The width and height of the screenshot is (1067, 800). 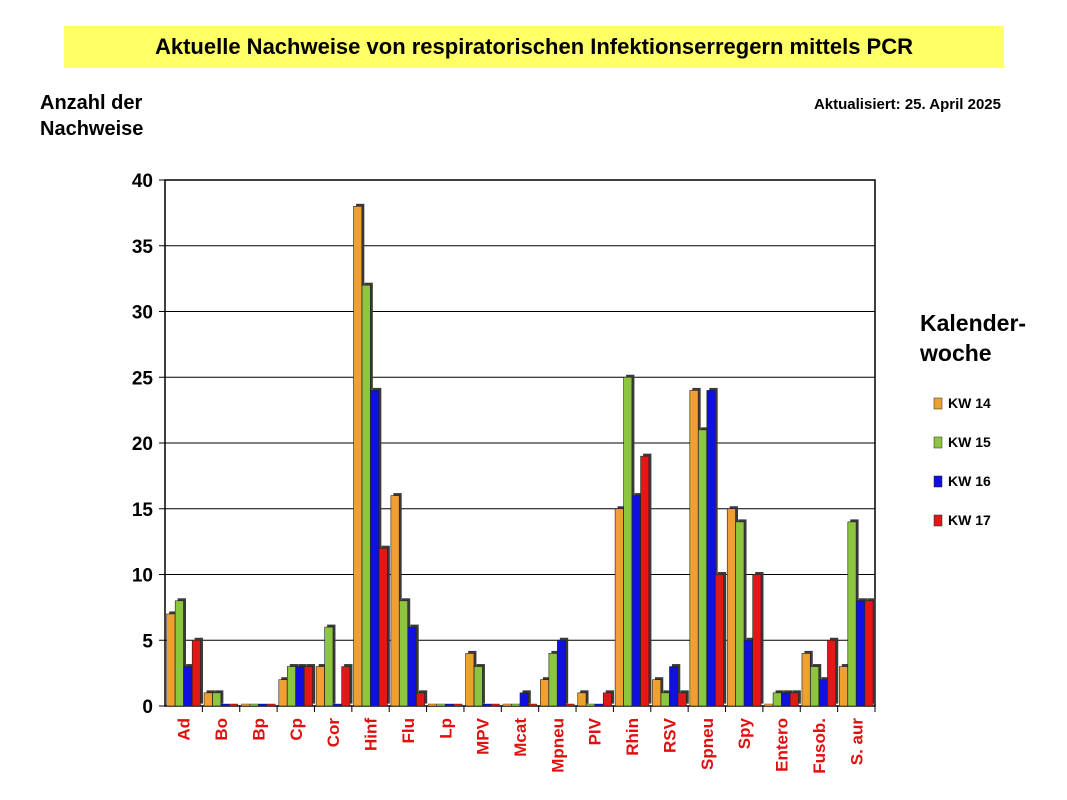 I want to click on legend-label: KW 16, so click(x=969, y=481).